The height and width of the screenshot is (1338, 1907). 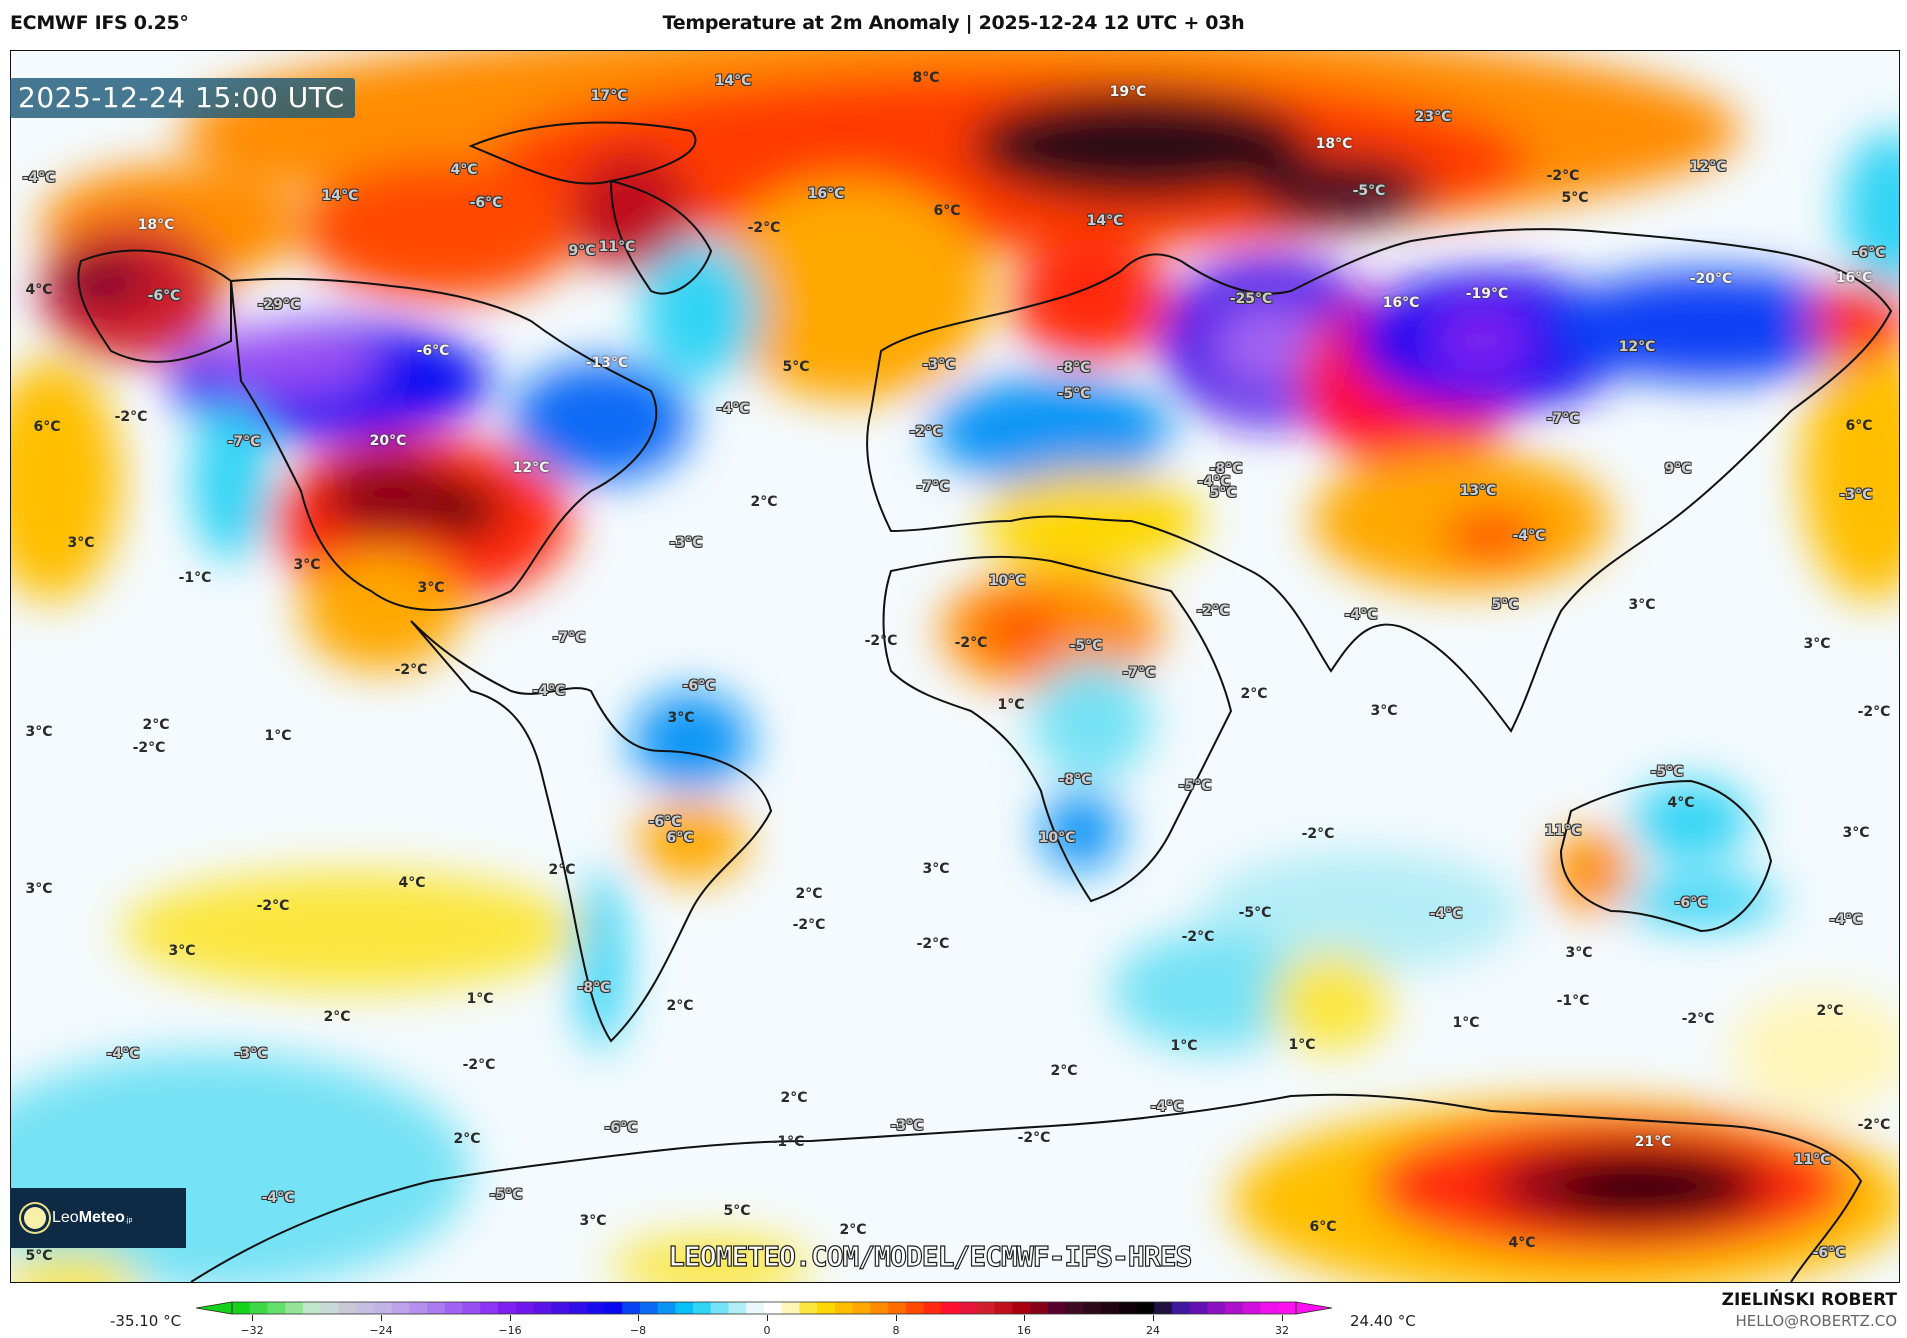 I want to click on logo-text: LeoMeteo.jp, so click(x=92, y=1217).